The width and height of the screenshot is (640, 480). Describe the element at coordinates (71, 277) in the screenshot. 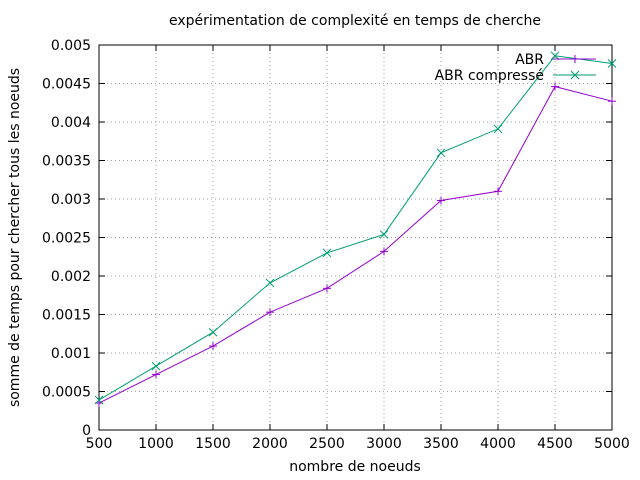

I see `y-tick-label: 0.002` at that location.